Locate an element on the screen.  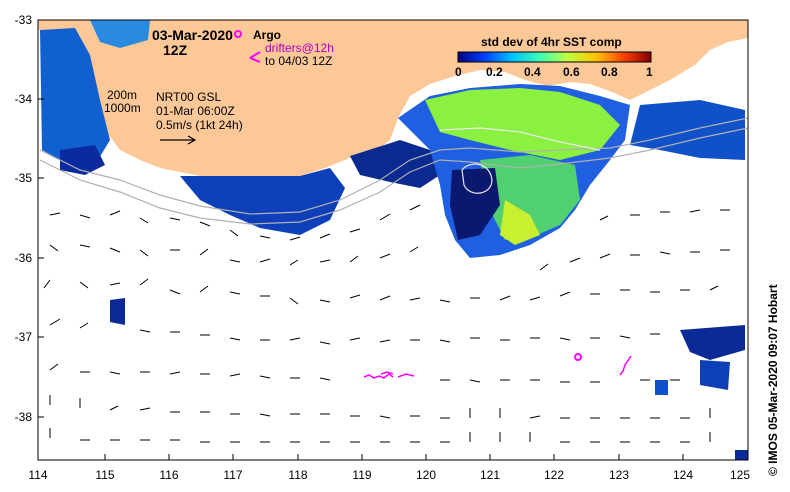
colorbar-tick: 0 is located at coordinates (458, 72).